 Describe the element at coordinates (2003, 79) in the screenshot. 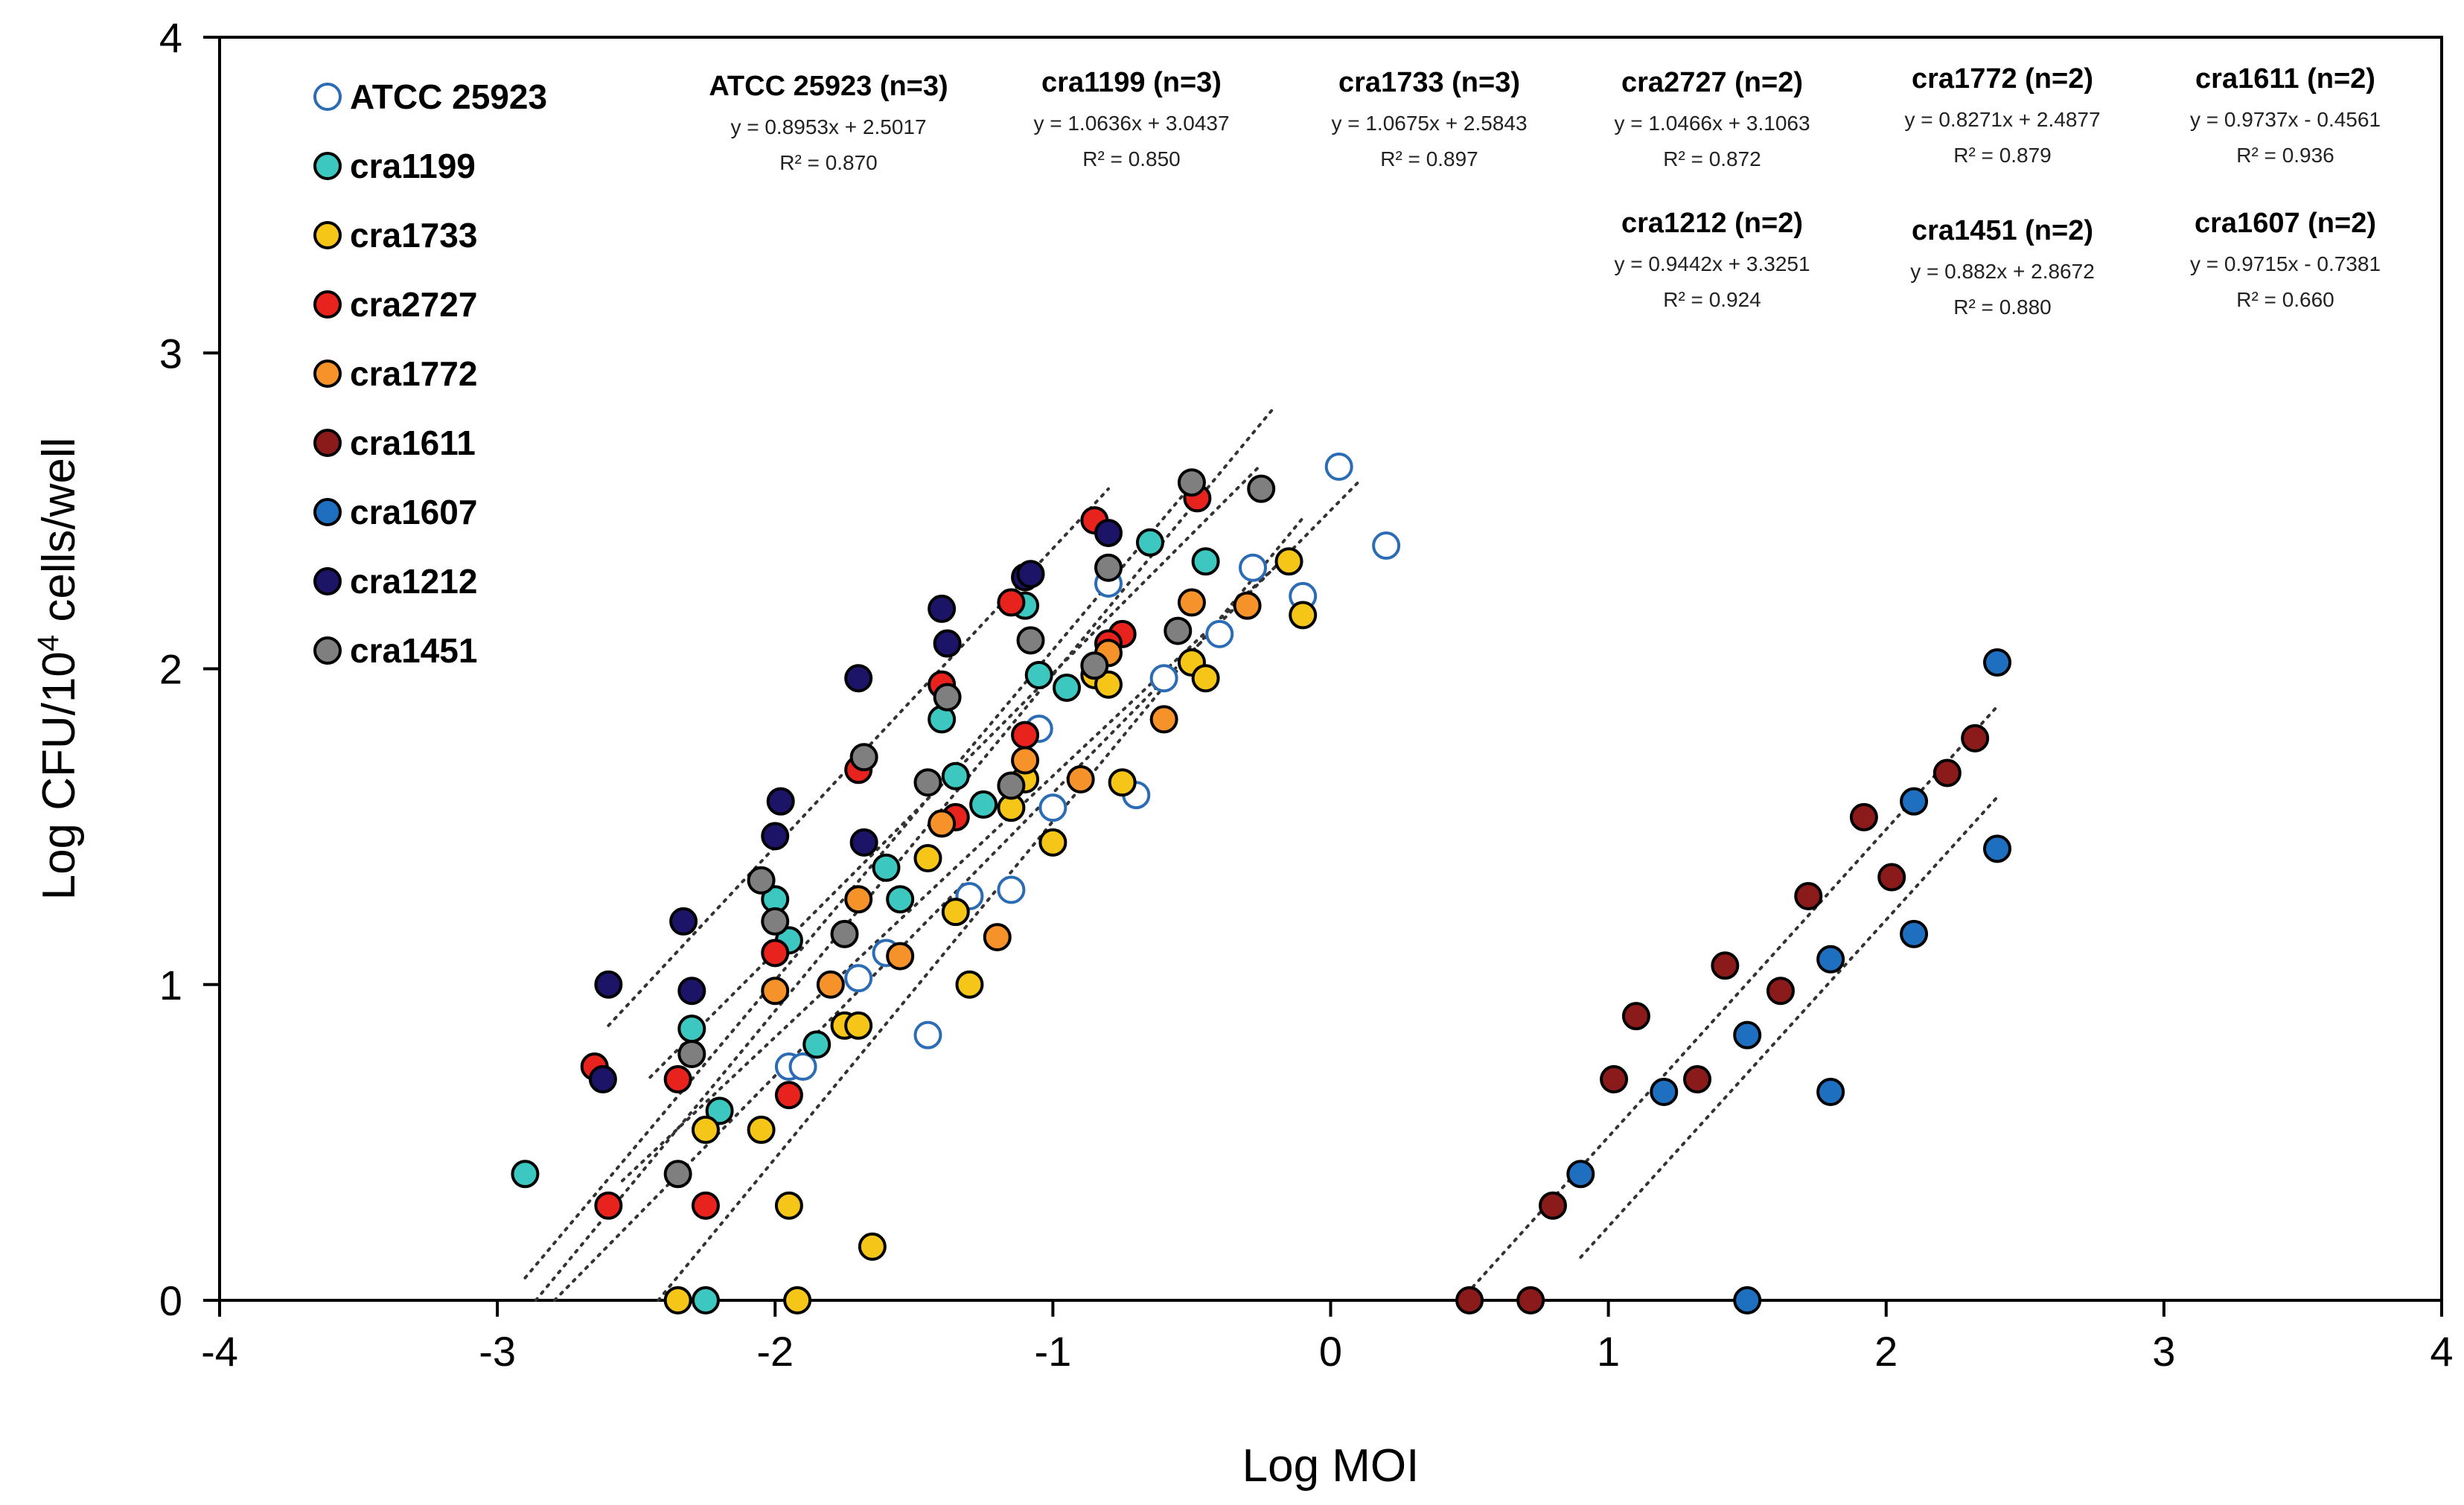

I see `equation-title: cra1772 (n=2)` at that location.